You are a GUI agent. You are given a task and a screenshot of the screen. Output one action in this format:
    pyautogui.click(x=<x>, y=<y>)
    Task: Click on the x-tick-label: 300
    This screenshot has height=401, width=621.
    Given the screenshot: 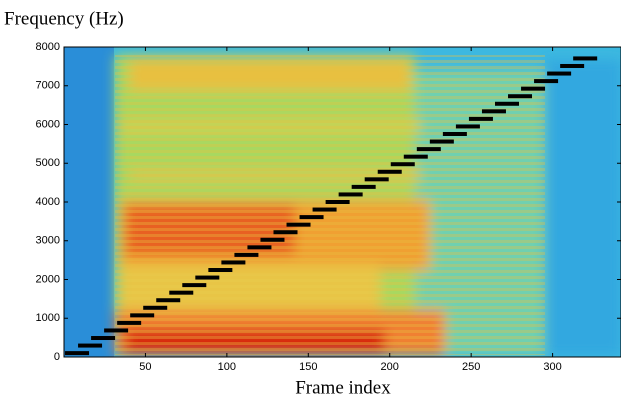 What is the action you would take?
    pyautogui.click(x=552, y=367)
    